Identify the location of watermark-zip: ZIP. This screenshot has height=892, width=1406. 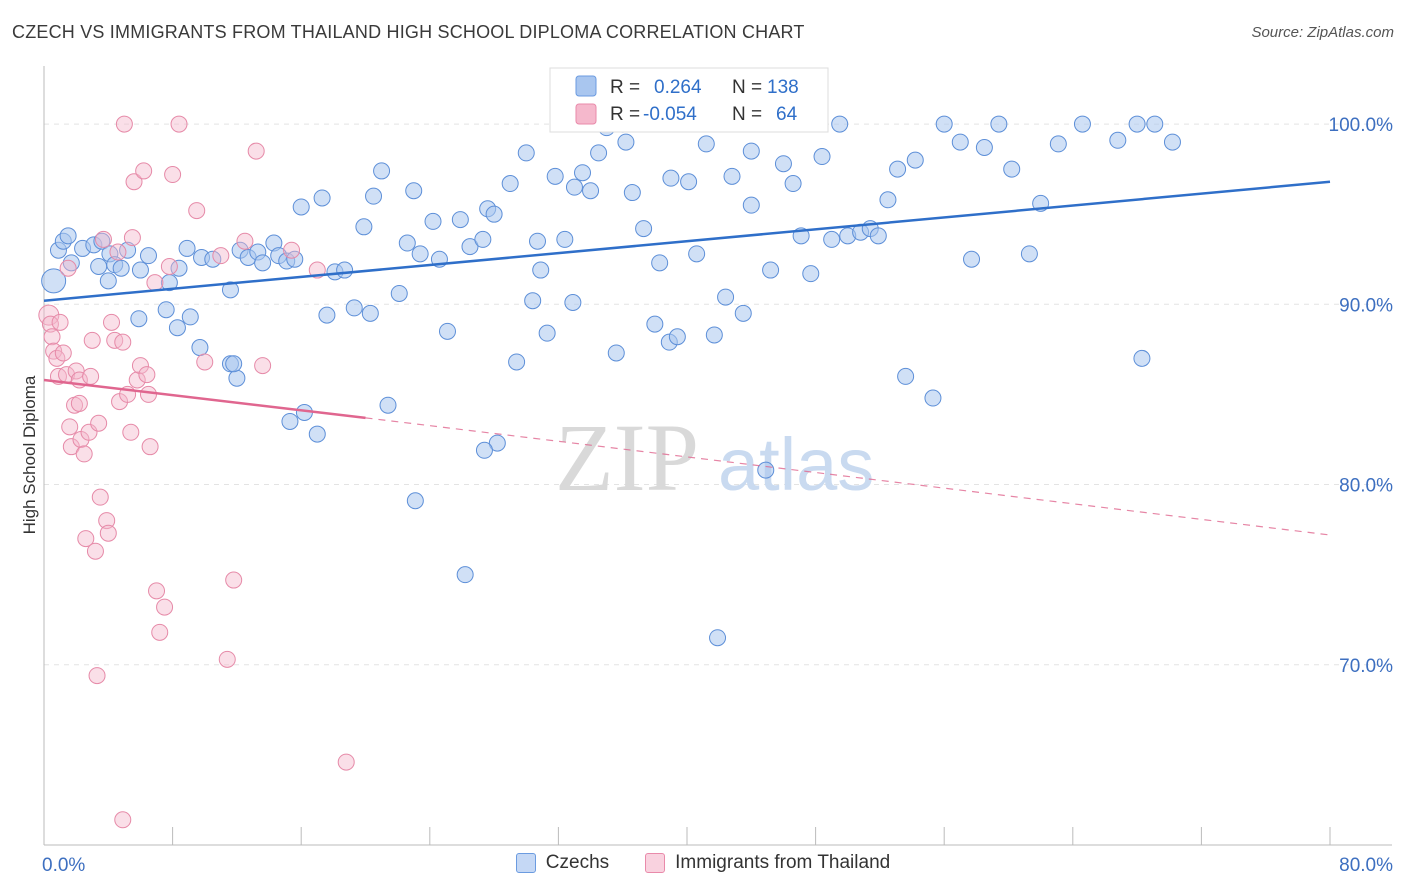
(627, 457).